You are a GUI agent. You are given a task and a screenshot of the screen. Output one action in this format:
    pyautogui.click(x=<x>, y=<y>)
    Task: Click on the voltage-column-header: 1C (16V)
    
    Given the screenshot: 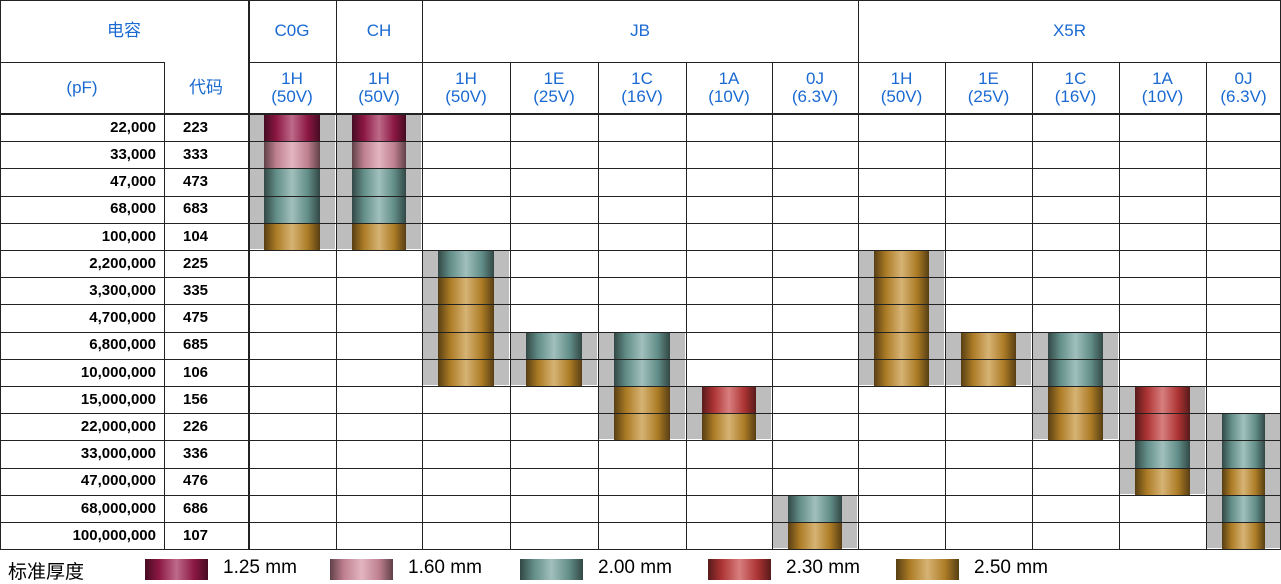 What is the action you would take?
    pyautogui.click(x=1075, y=88)
    